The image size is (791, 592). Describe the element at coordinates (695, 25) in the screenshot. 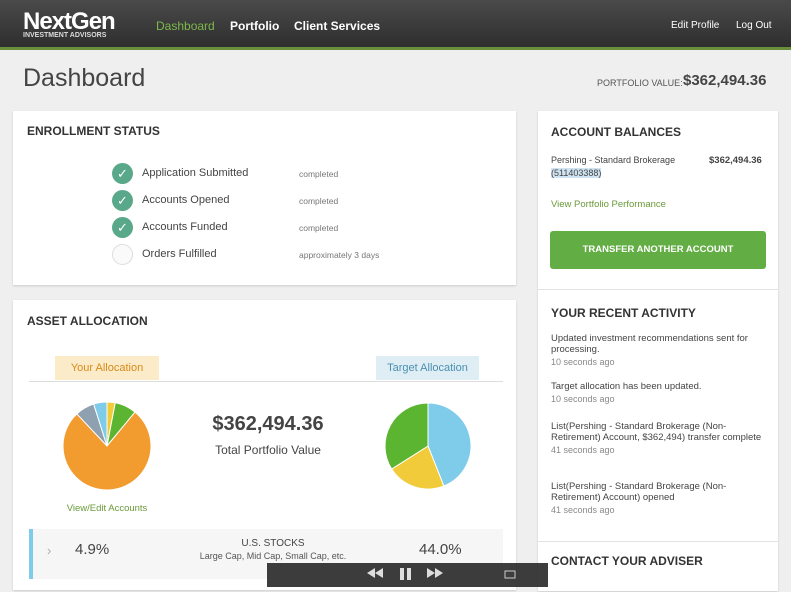

I see `nav-link: Edit Profile` at that location.